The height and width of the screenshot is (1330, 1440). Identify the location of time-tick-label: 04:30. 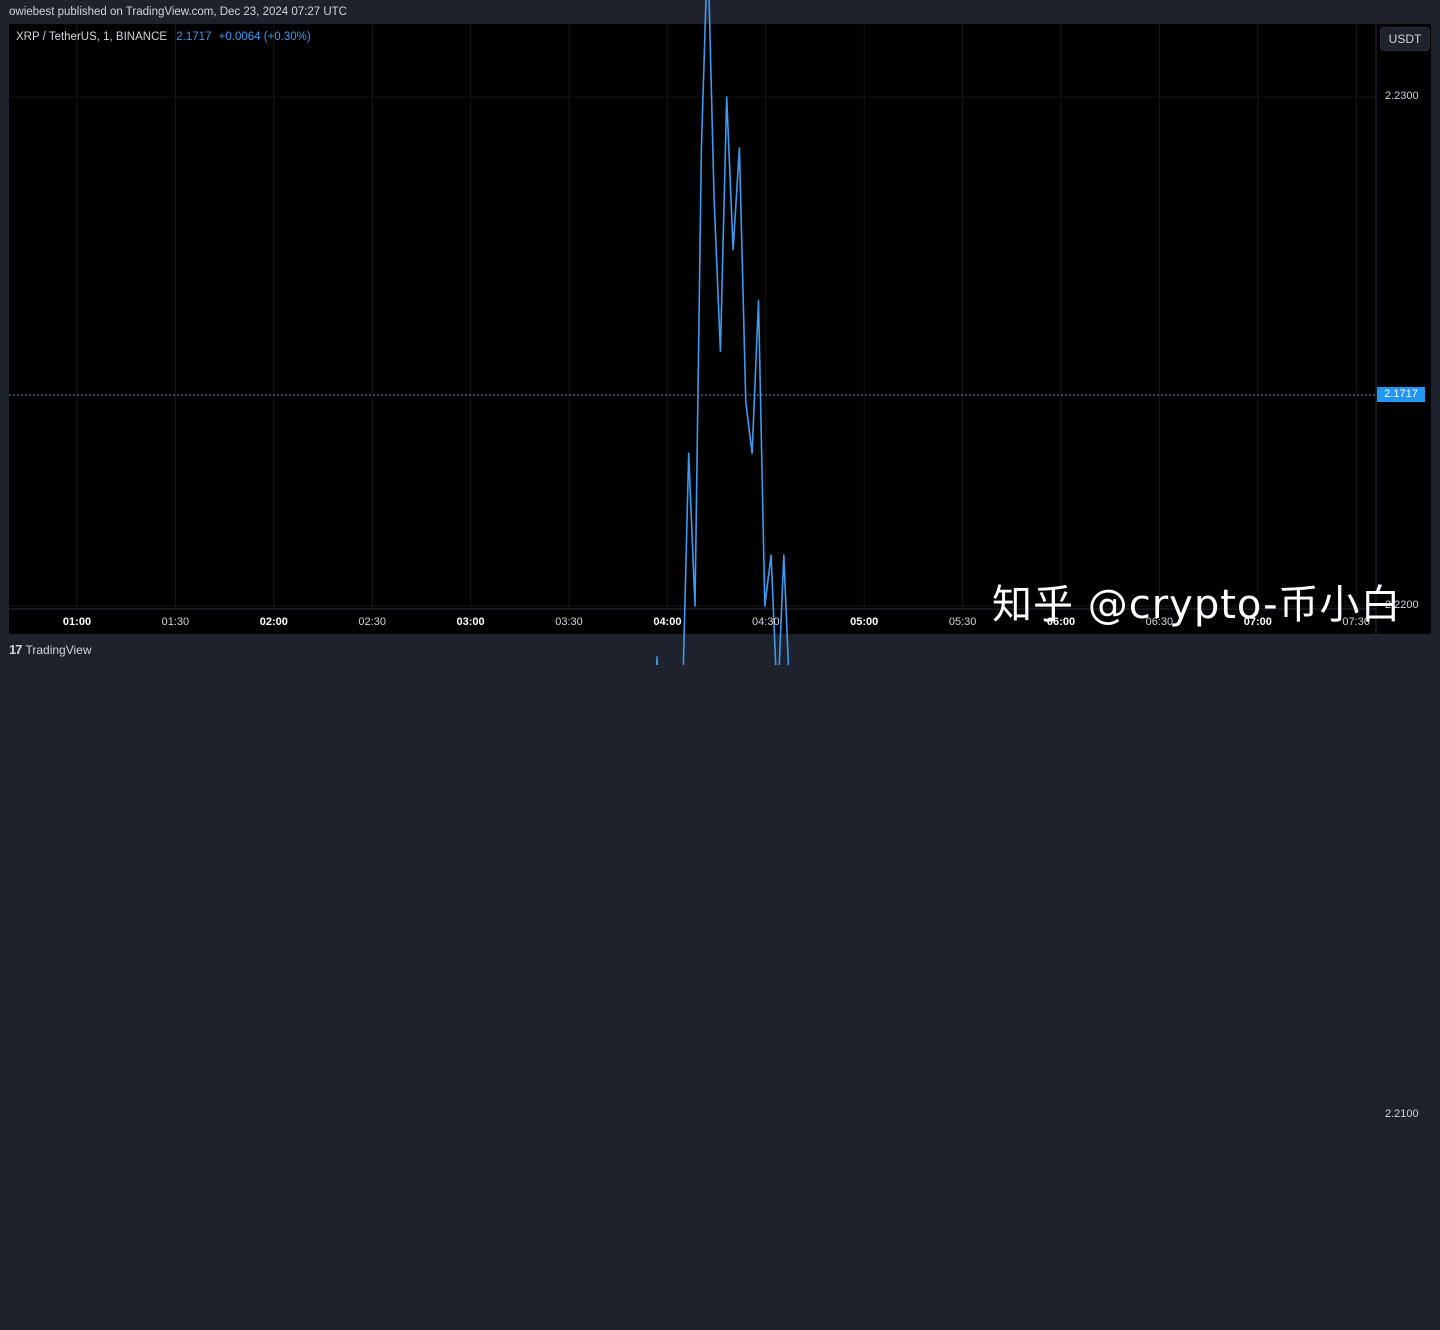
(766, 622).